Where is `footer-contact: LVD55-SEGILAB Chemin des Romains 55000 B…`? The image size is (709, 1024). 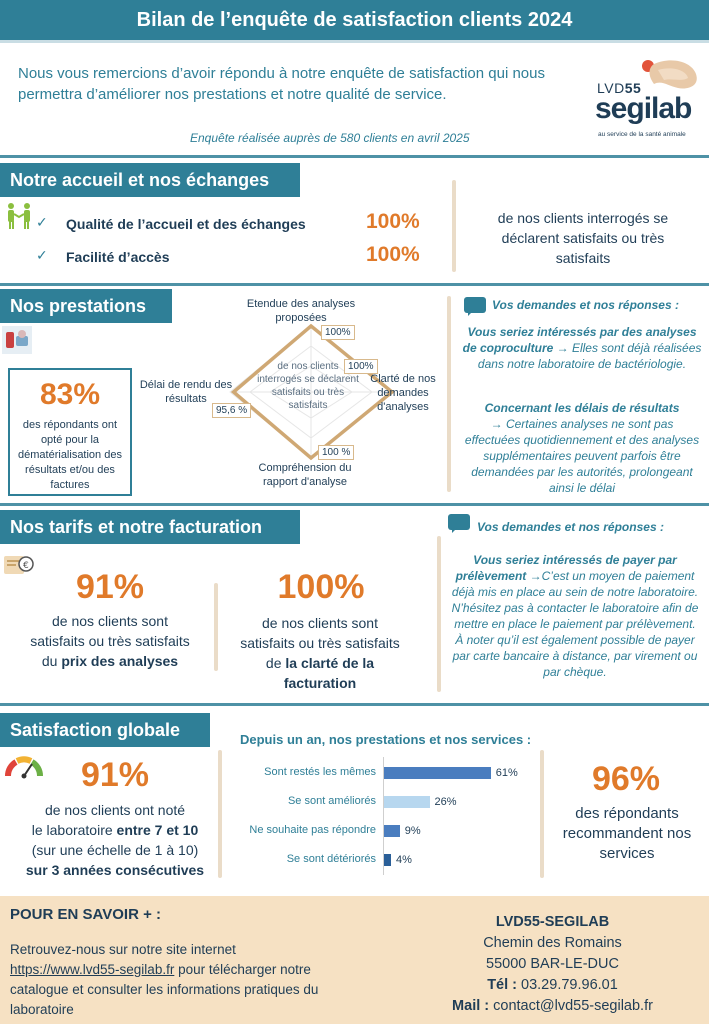 footer-contact: LVD55-SEGILAB Chemin des Romains 55000 B… is located at coordinates (552, 964).